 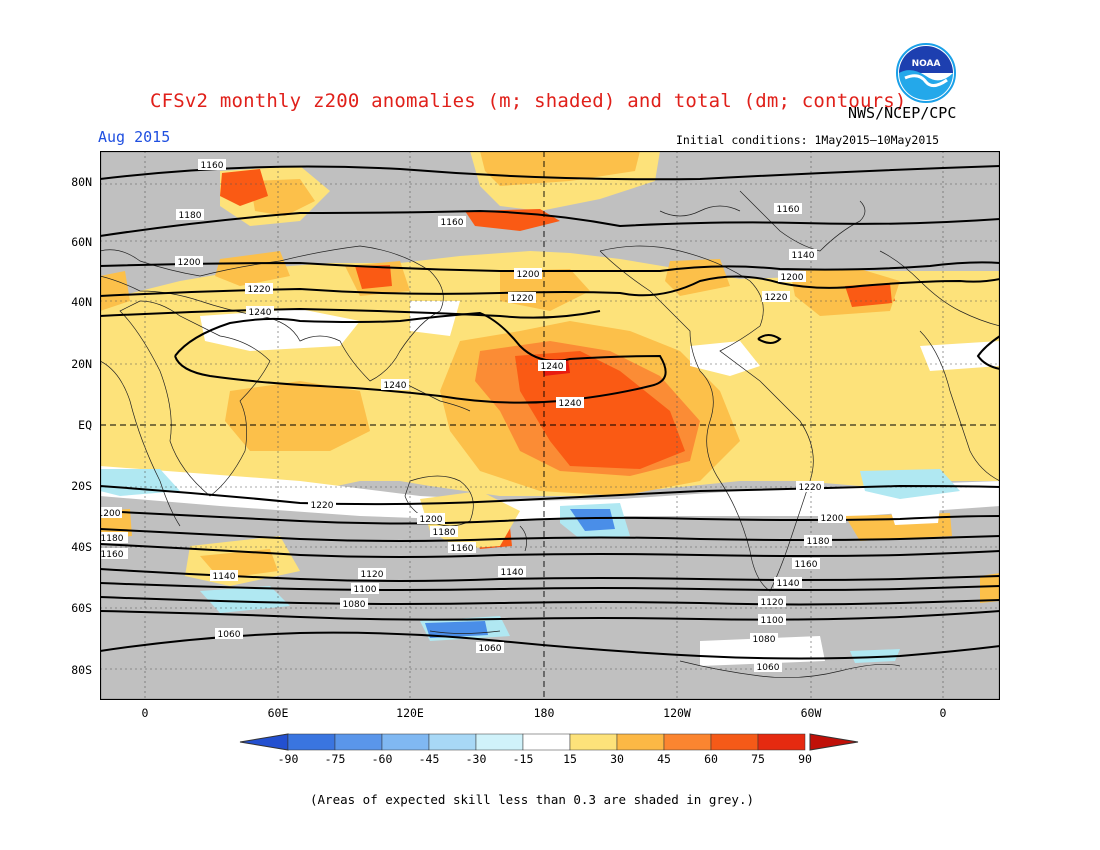 What do you see at coordinates (382, 759) in the screenshot?
I see `colorbar-label: -60` at bounding box center [382, 759].